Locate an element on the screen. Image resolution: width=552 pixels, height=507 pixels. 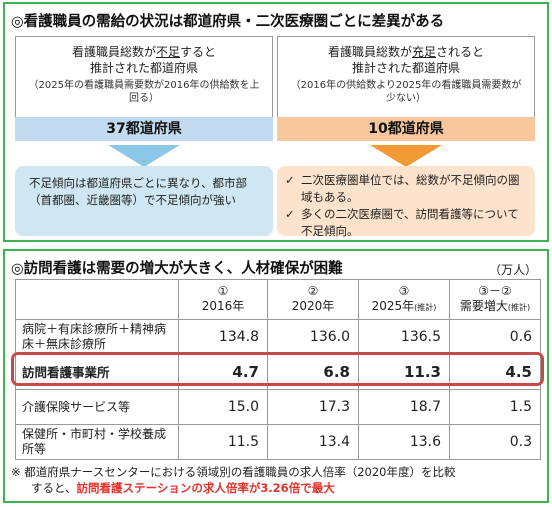
table-header-row: ① 2016年 ② 2020年 ③ 2025年(推計) ③－② 需要増大(推計) is located at coordinates (278, 299).